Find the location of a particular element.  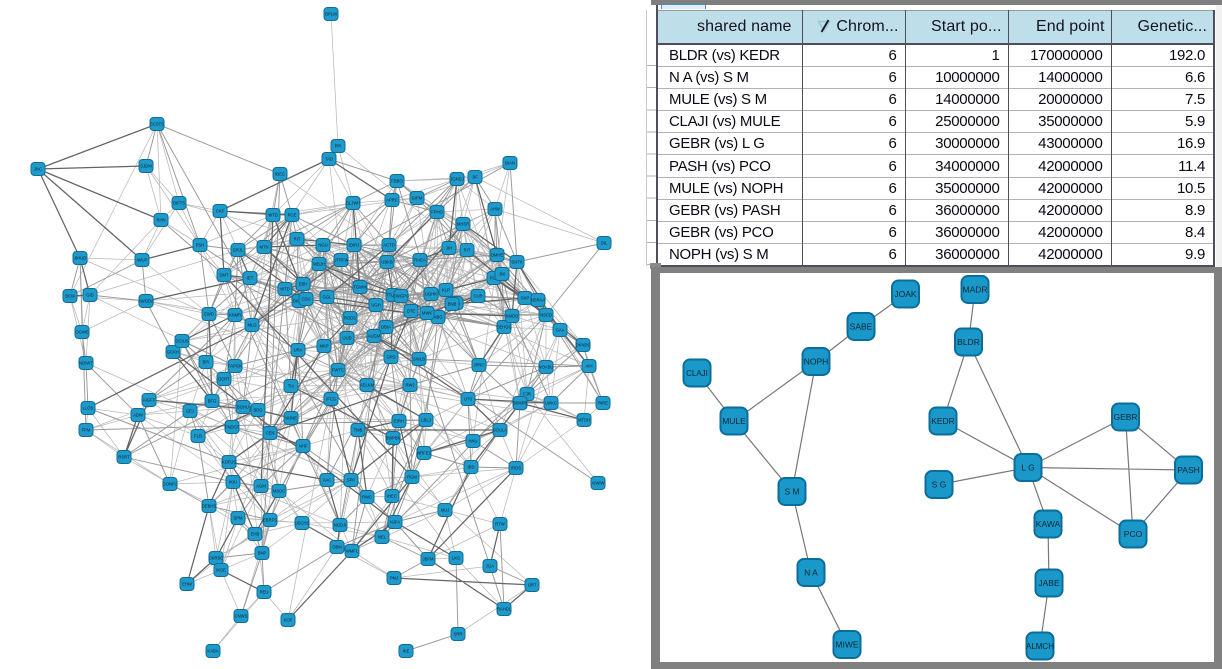

svg-text: JBFM is located at coordinates (428, 559).